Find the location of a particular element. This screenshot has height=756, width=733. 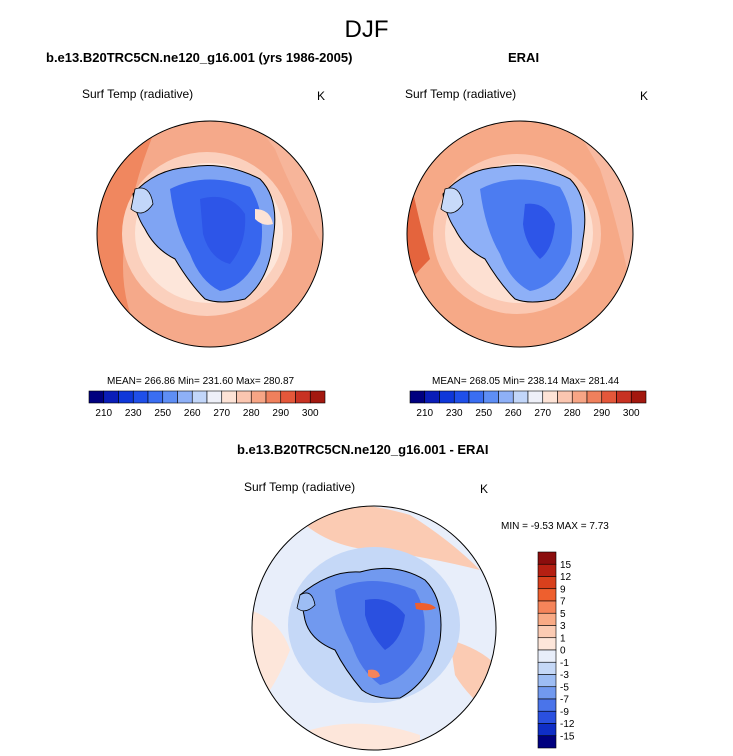

panel2-colorbar-tick-label: 280 is located at coordinates (572, 413).